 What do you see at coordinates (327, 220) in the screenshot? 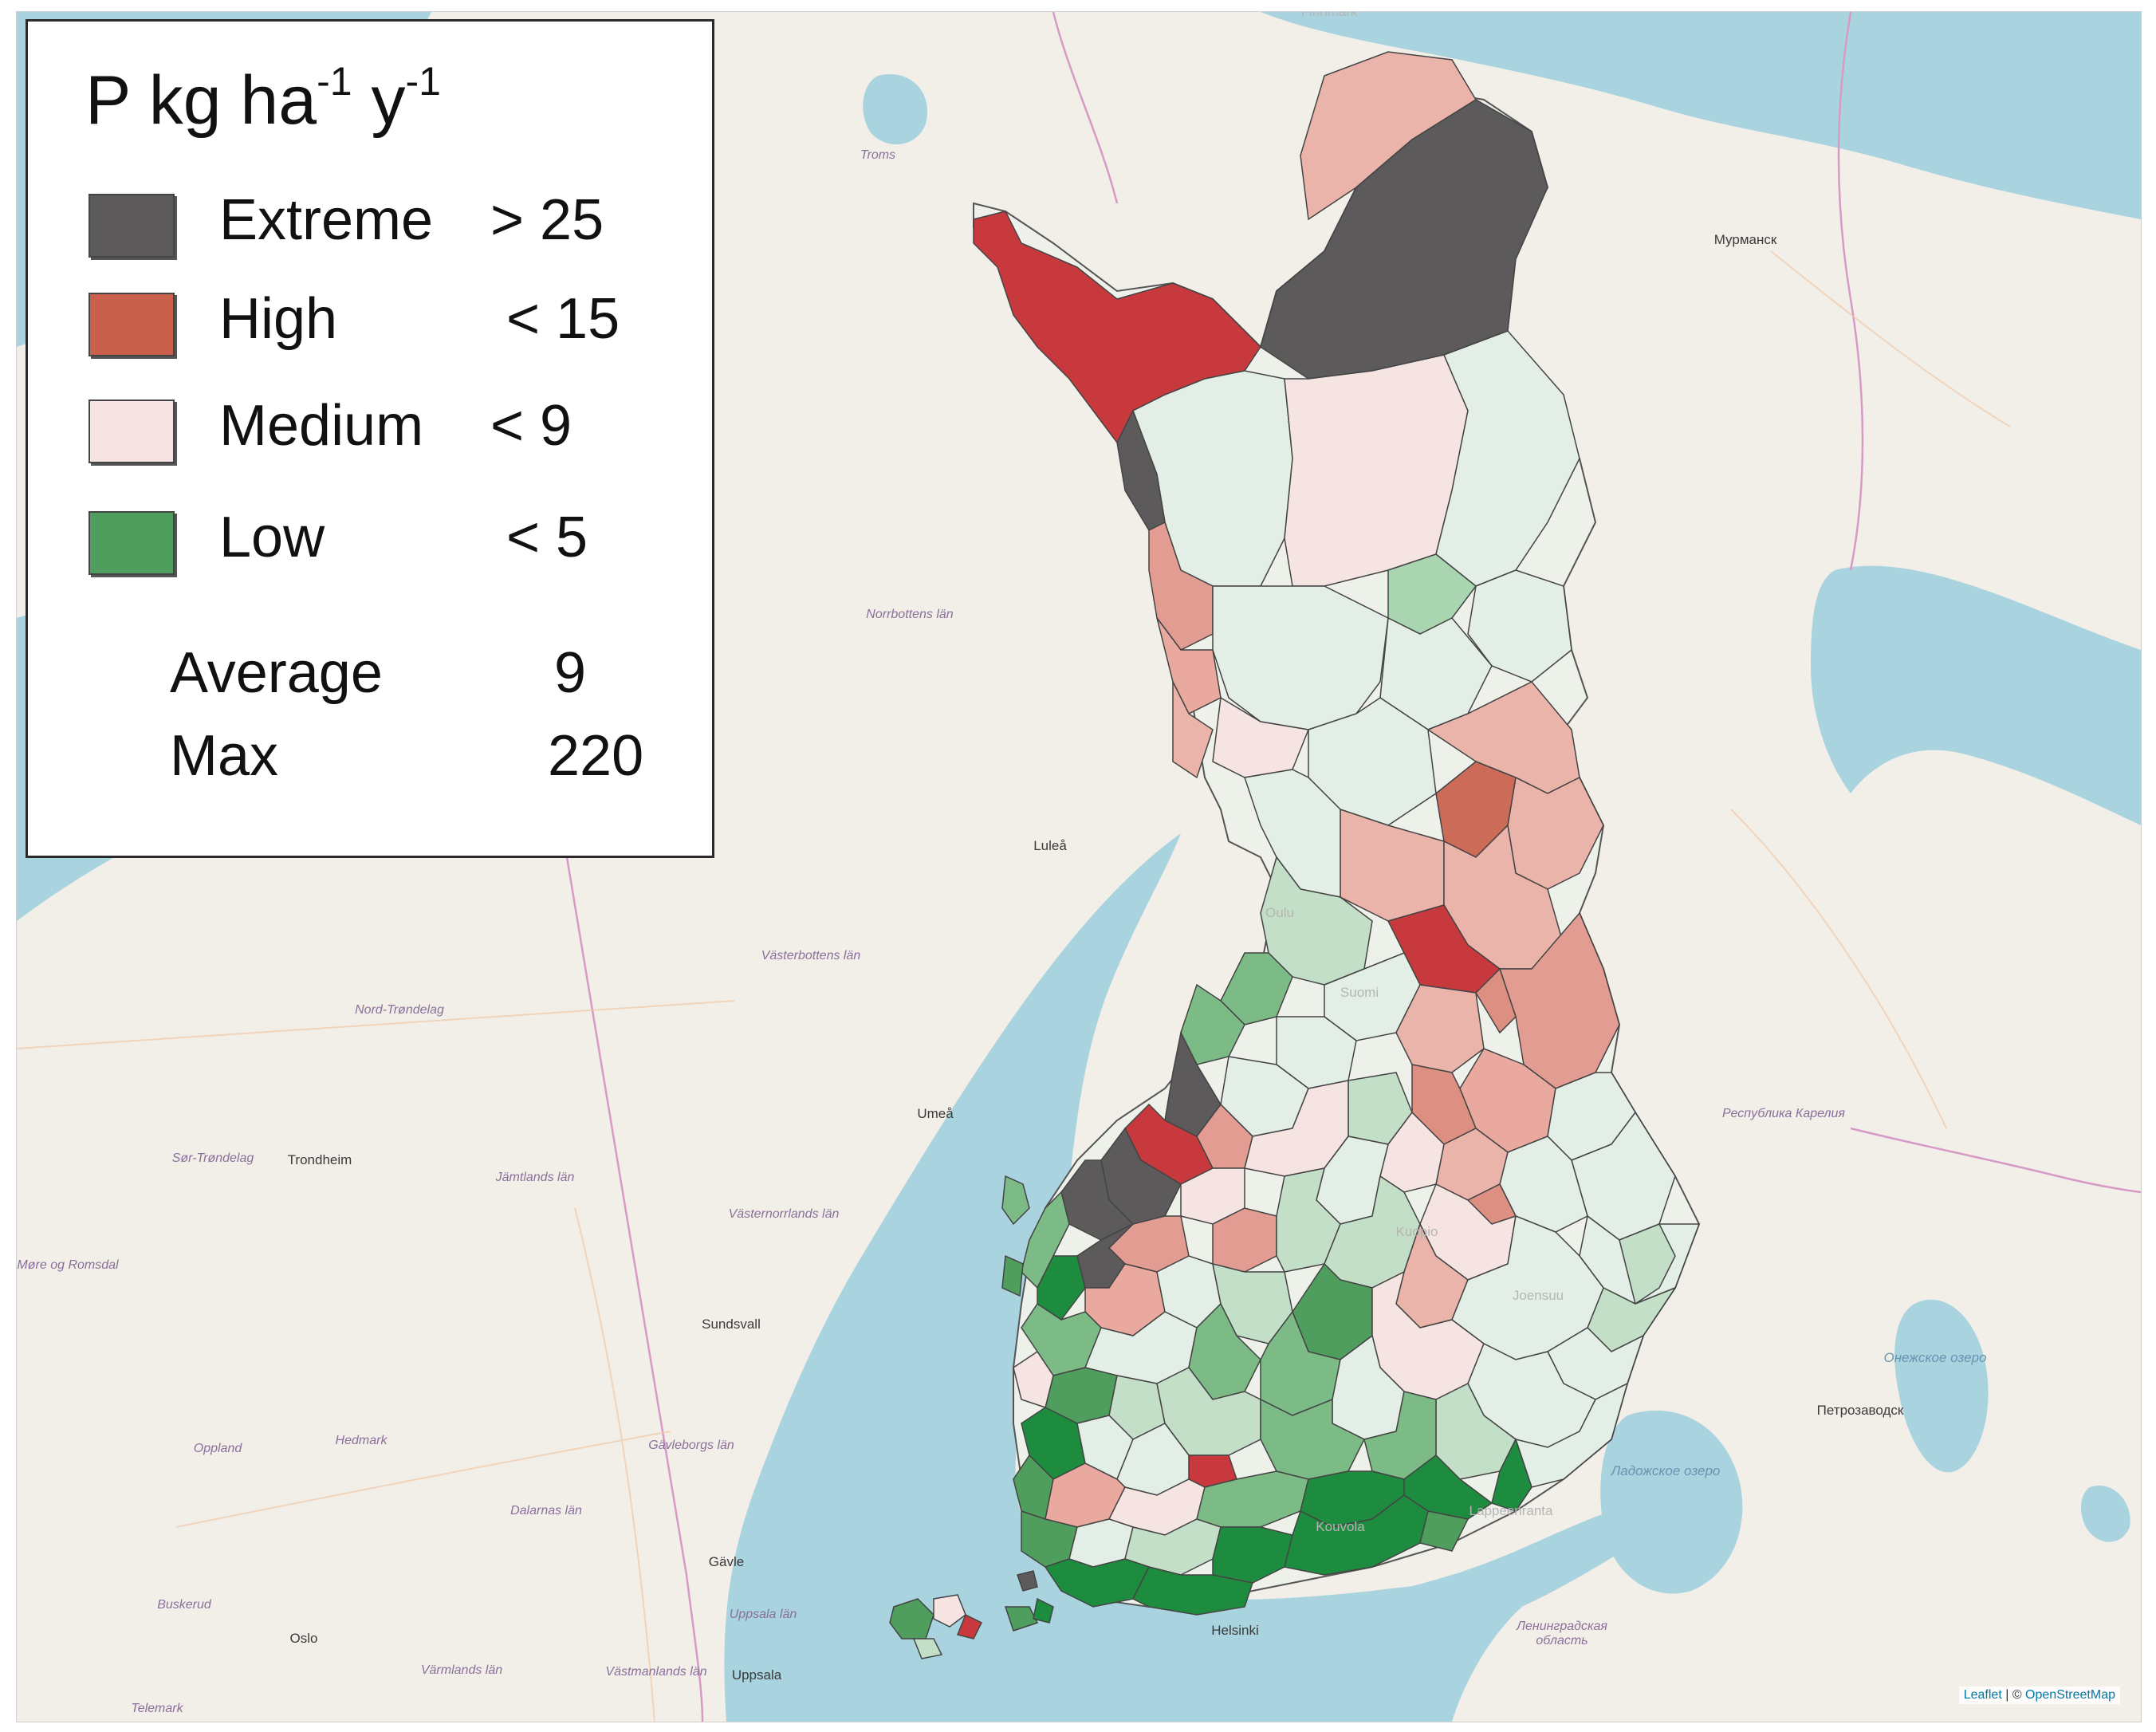
I see `legend-label: Extreme` at bounding box center [327, 220].